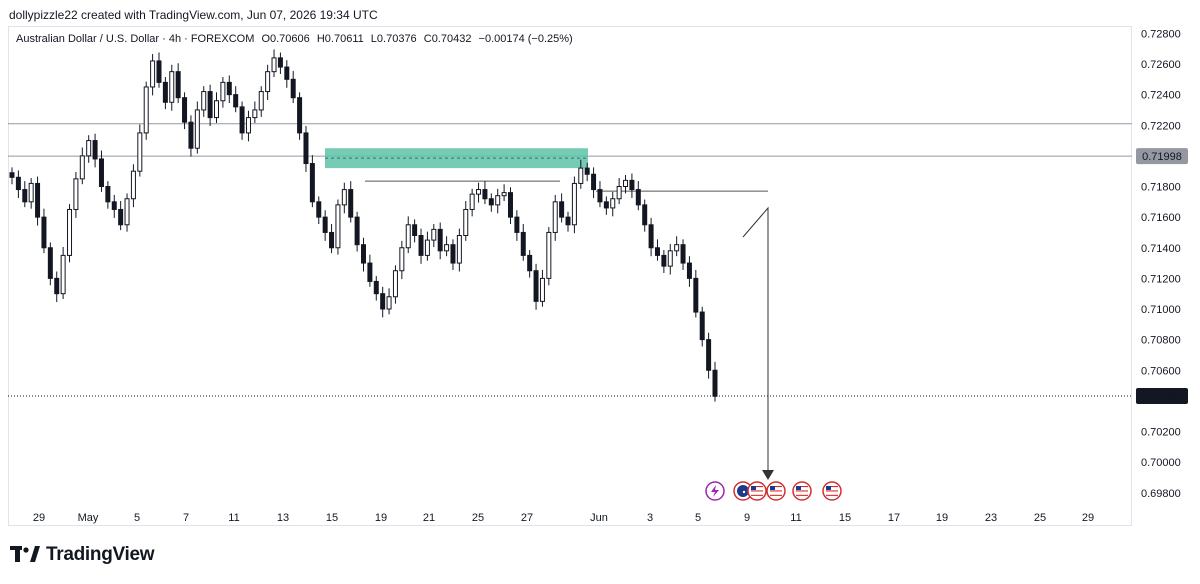 Image resolution: width=1200 pixels, height=584 pixels. Describe the element at coordinates (456, 158) in the screenshot. I see `supply-zone-rect` at that location.